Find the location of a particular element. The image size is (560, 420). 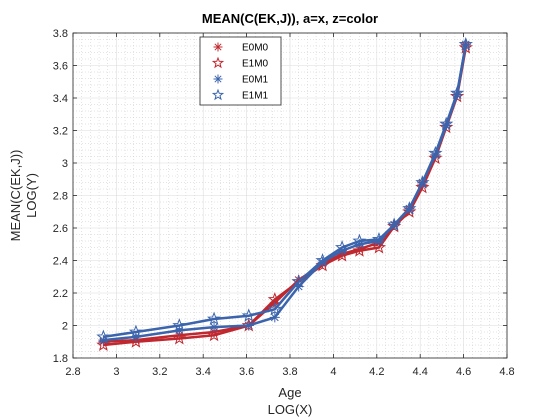

legend-label: E0M1 is located at coordinates (255, 80).